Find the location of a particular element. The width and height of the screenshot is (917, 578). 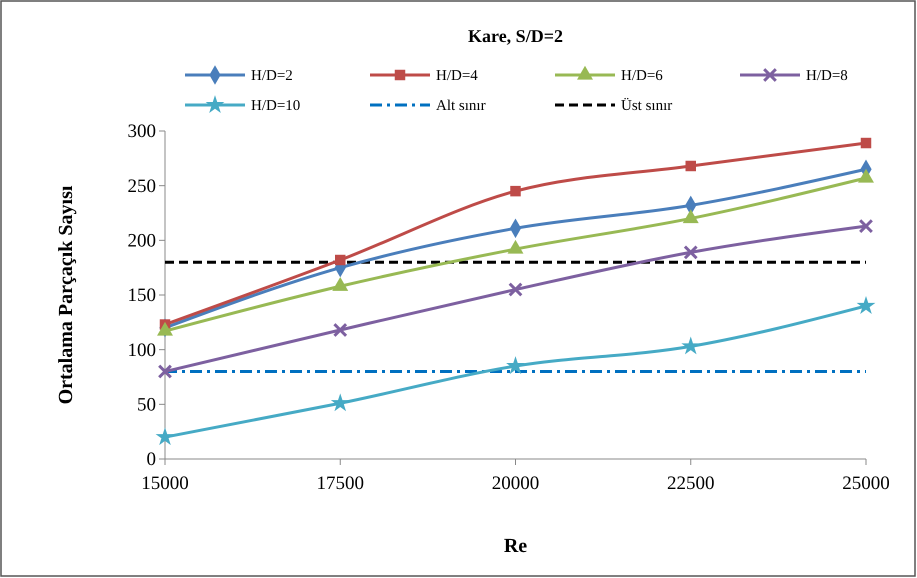

legend-label: H/D=8 is located at coordinates (827, 76).